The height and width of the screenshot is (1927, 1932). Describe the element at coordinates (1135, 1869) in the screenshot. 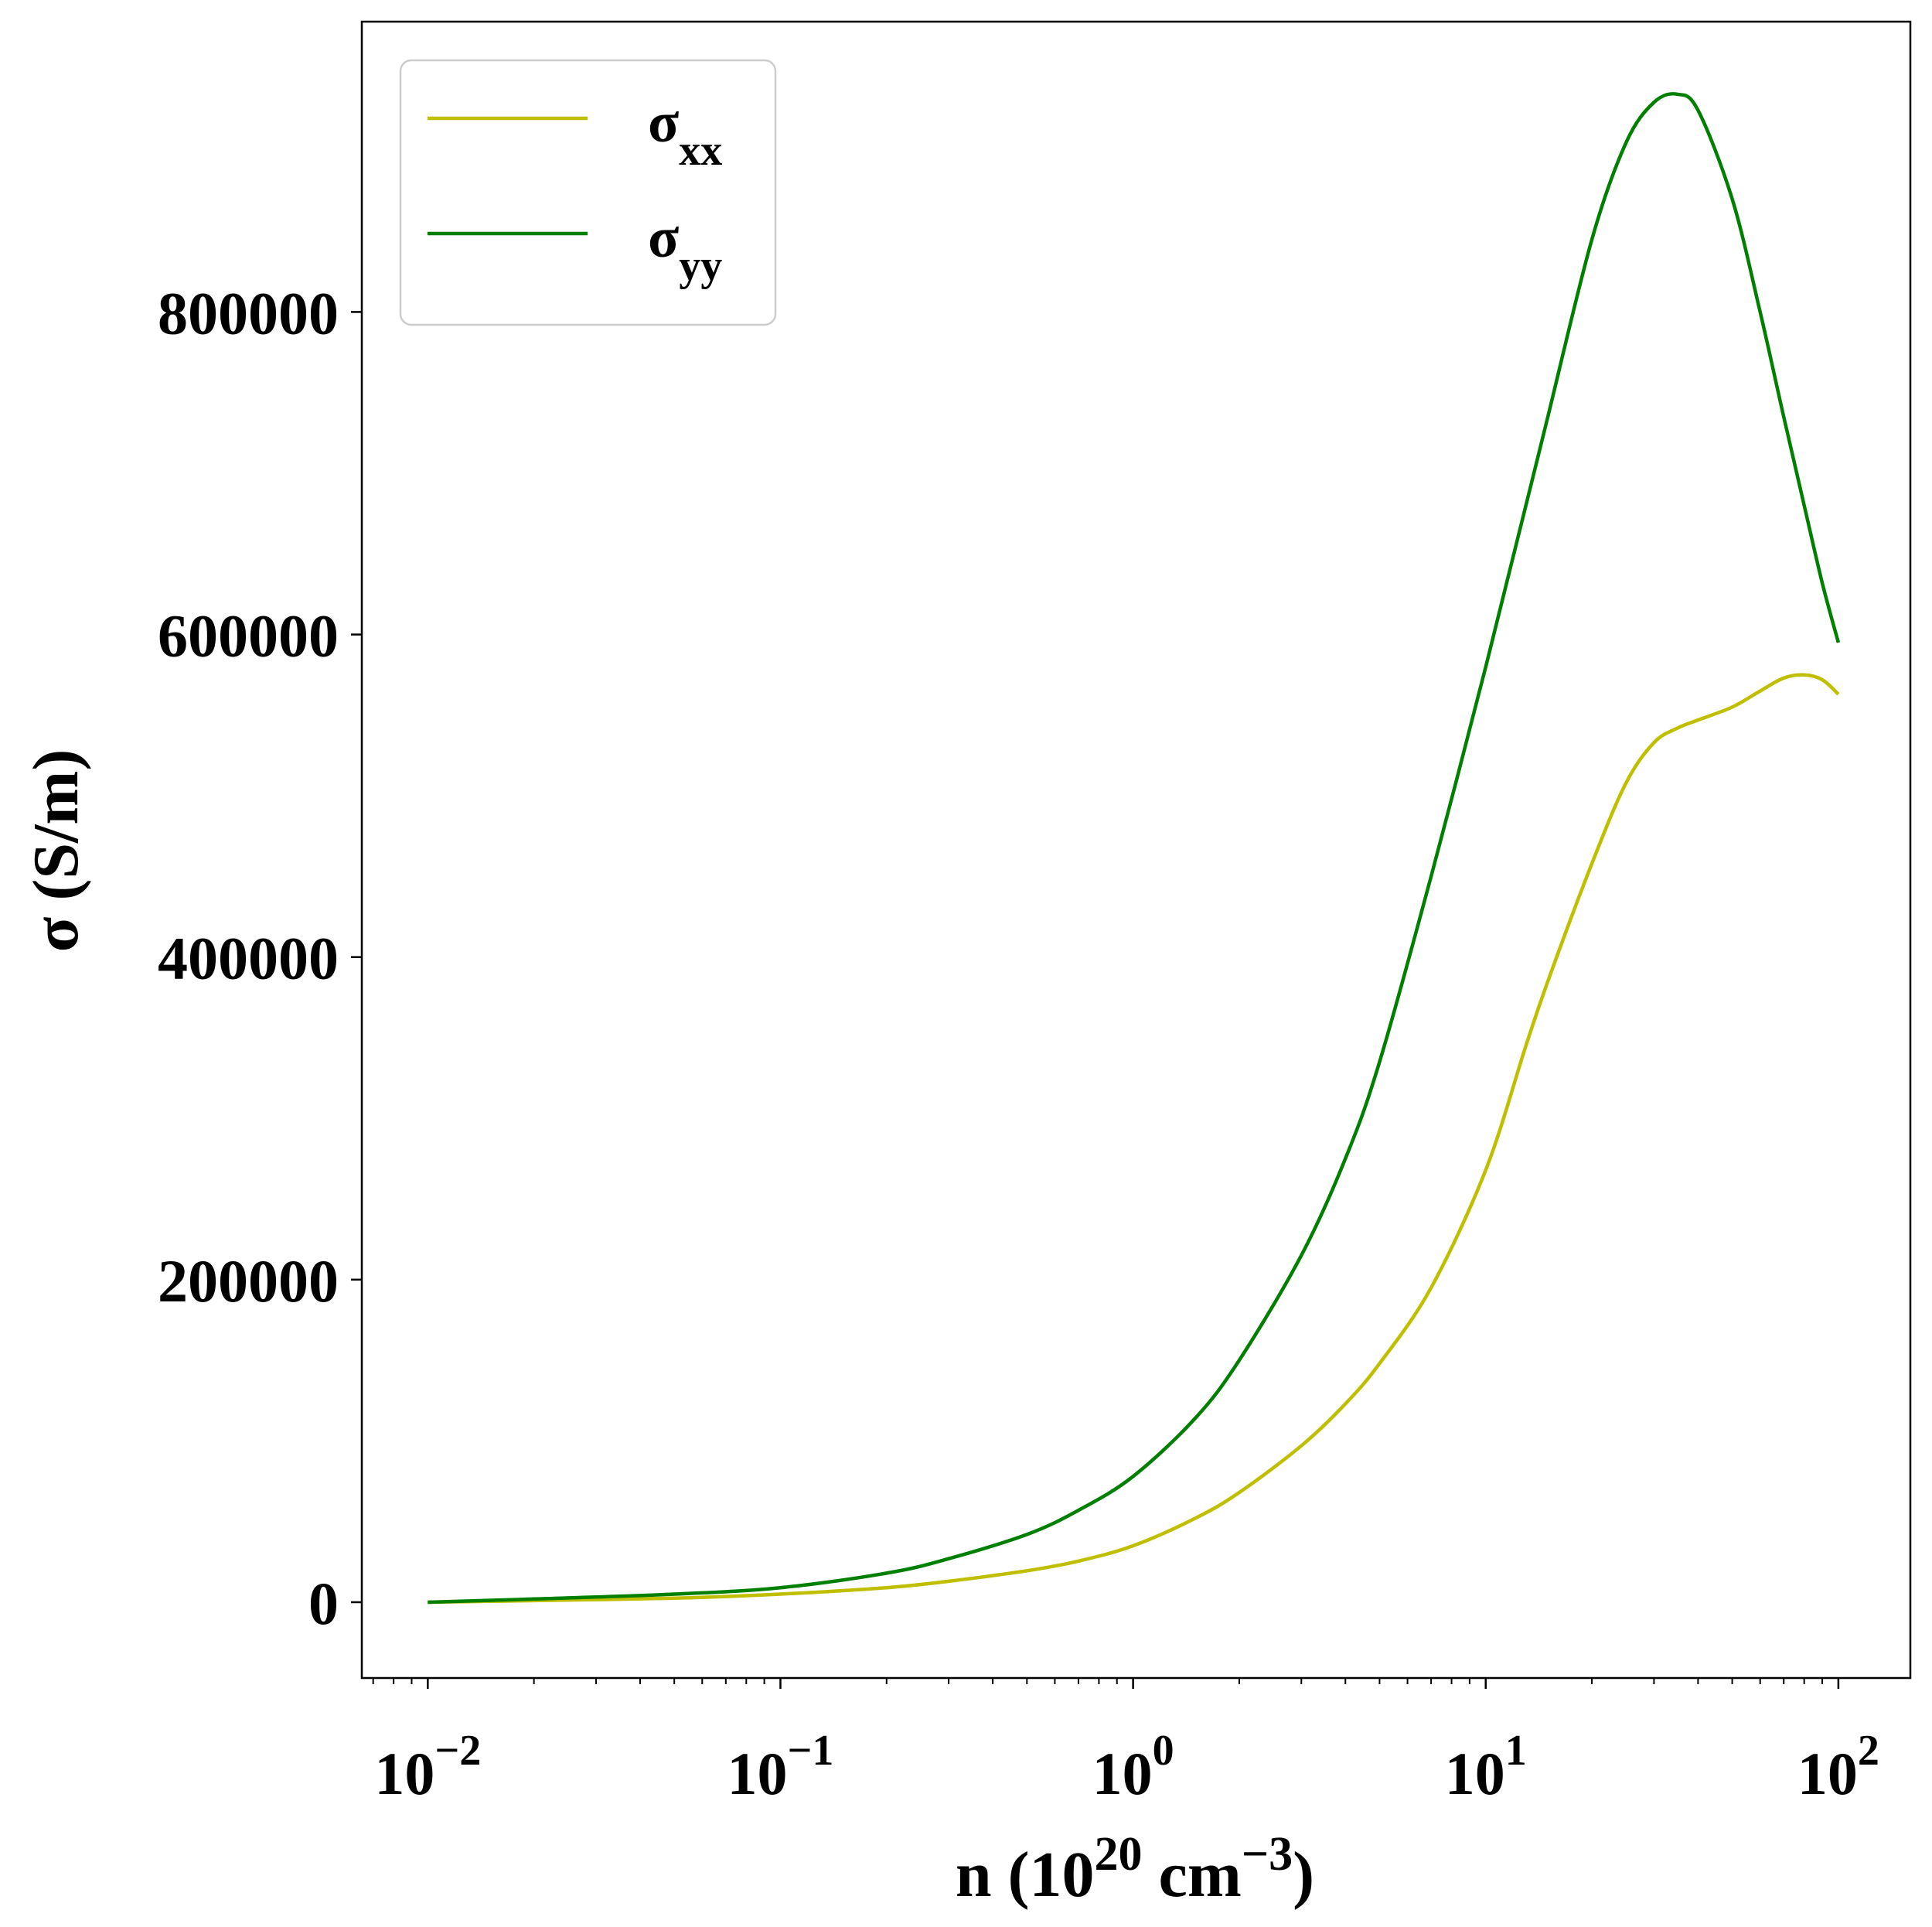

I see `x-axis-label: n (1020 cm−3)` at that location.